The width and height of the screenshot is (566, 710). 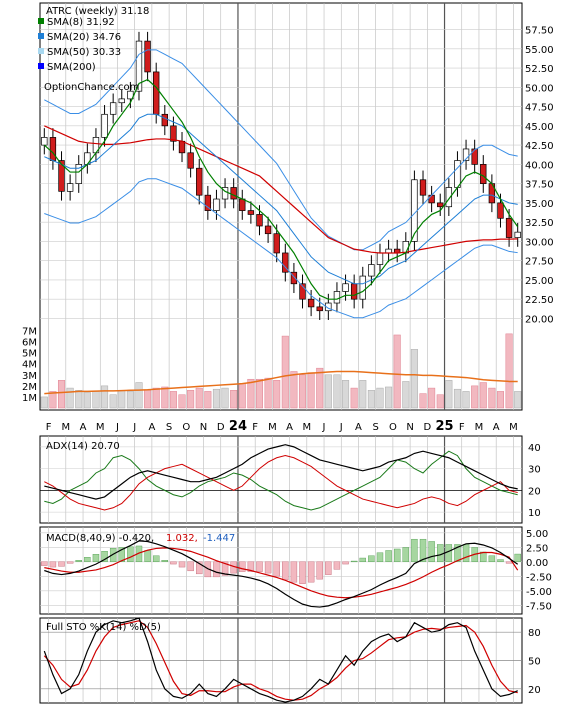 I want to click on price-tick-label: 45.00, so click(x=539, y=127).